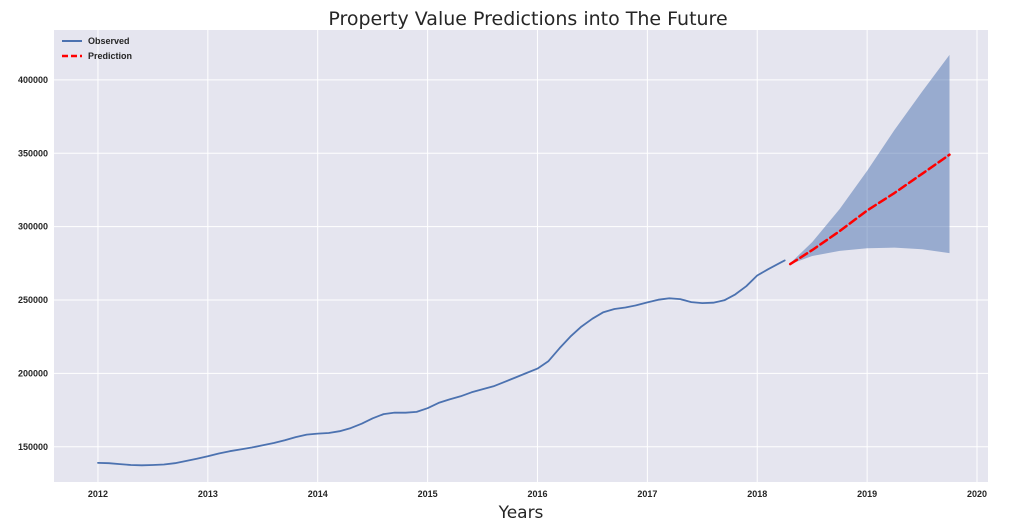 The width and height of the screenshot is (1016, 526). Describe the element at coordinates (208, 494) in the screenshot. I see `x-tick-label: 2013` at that location.